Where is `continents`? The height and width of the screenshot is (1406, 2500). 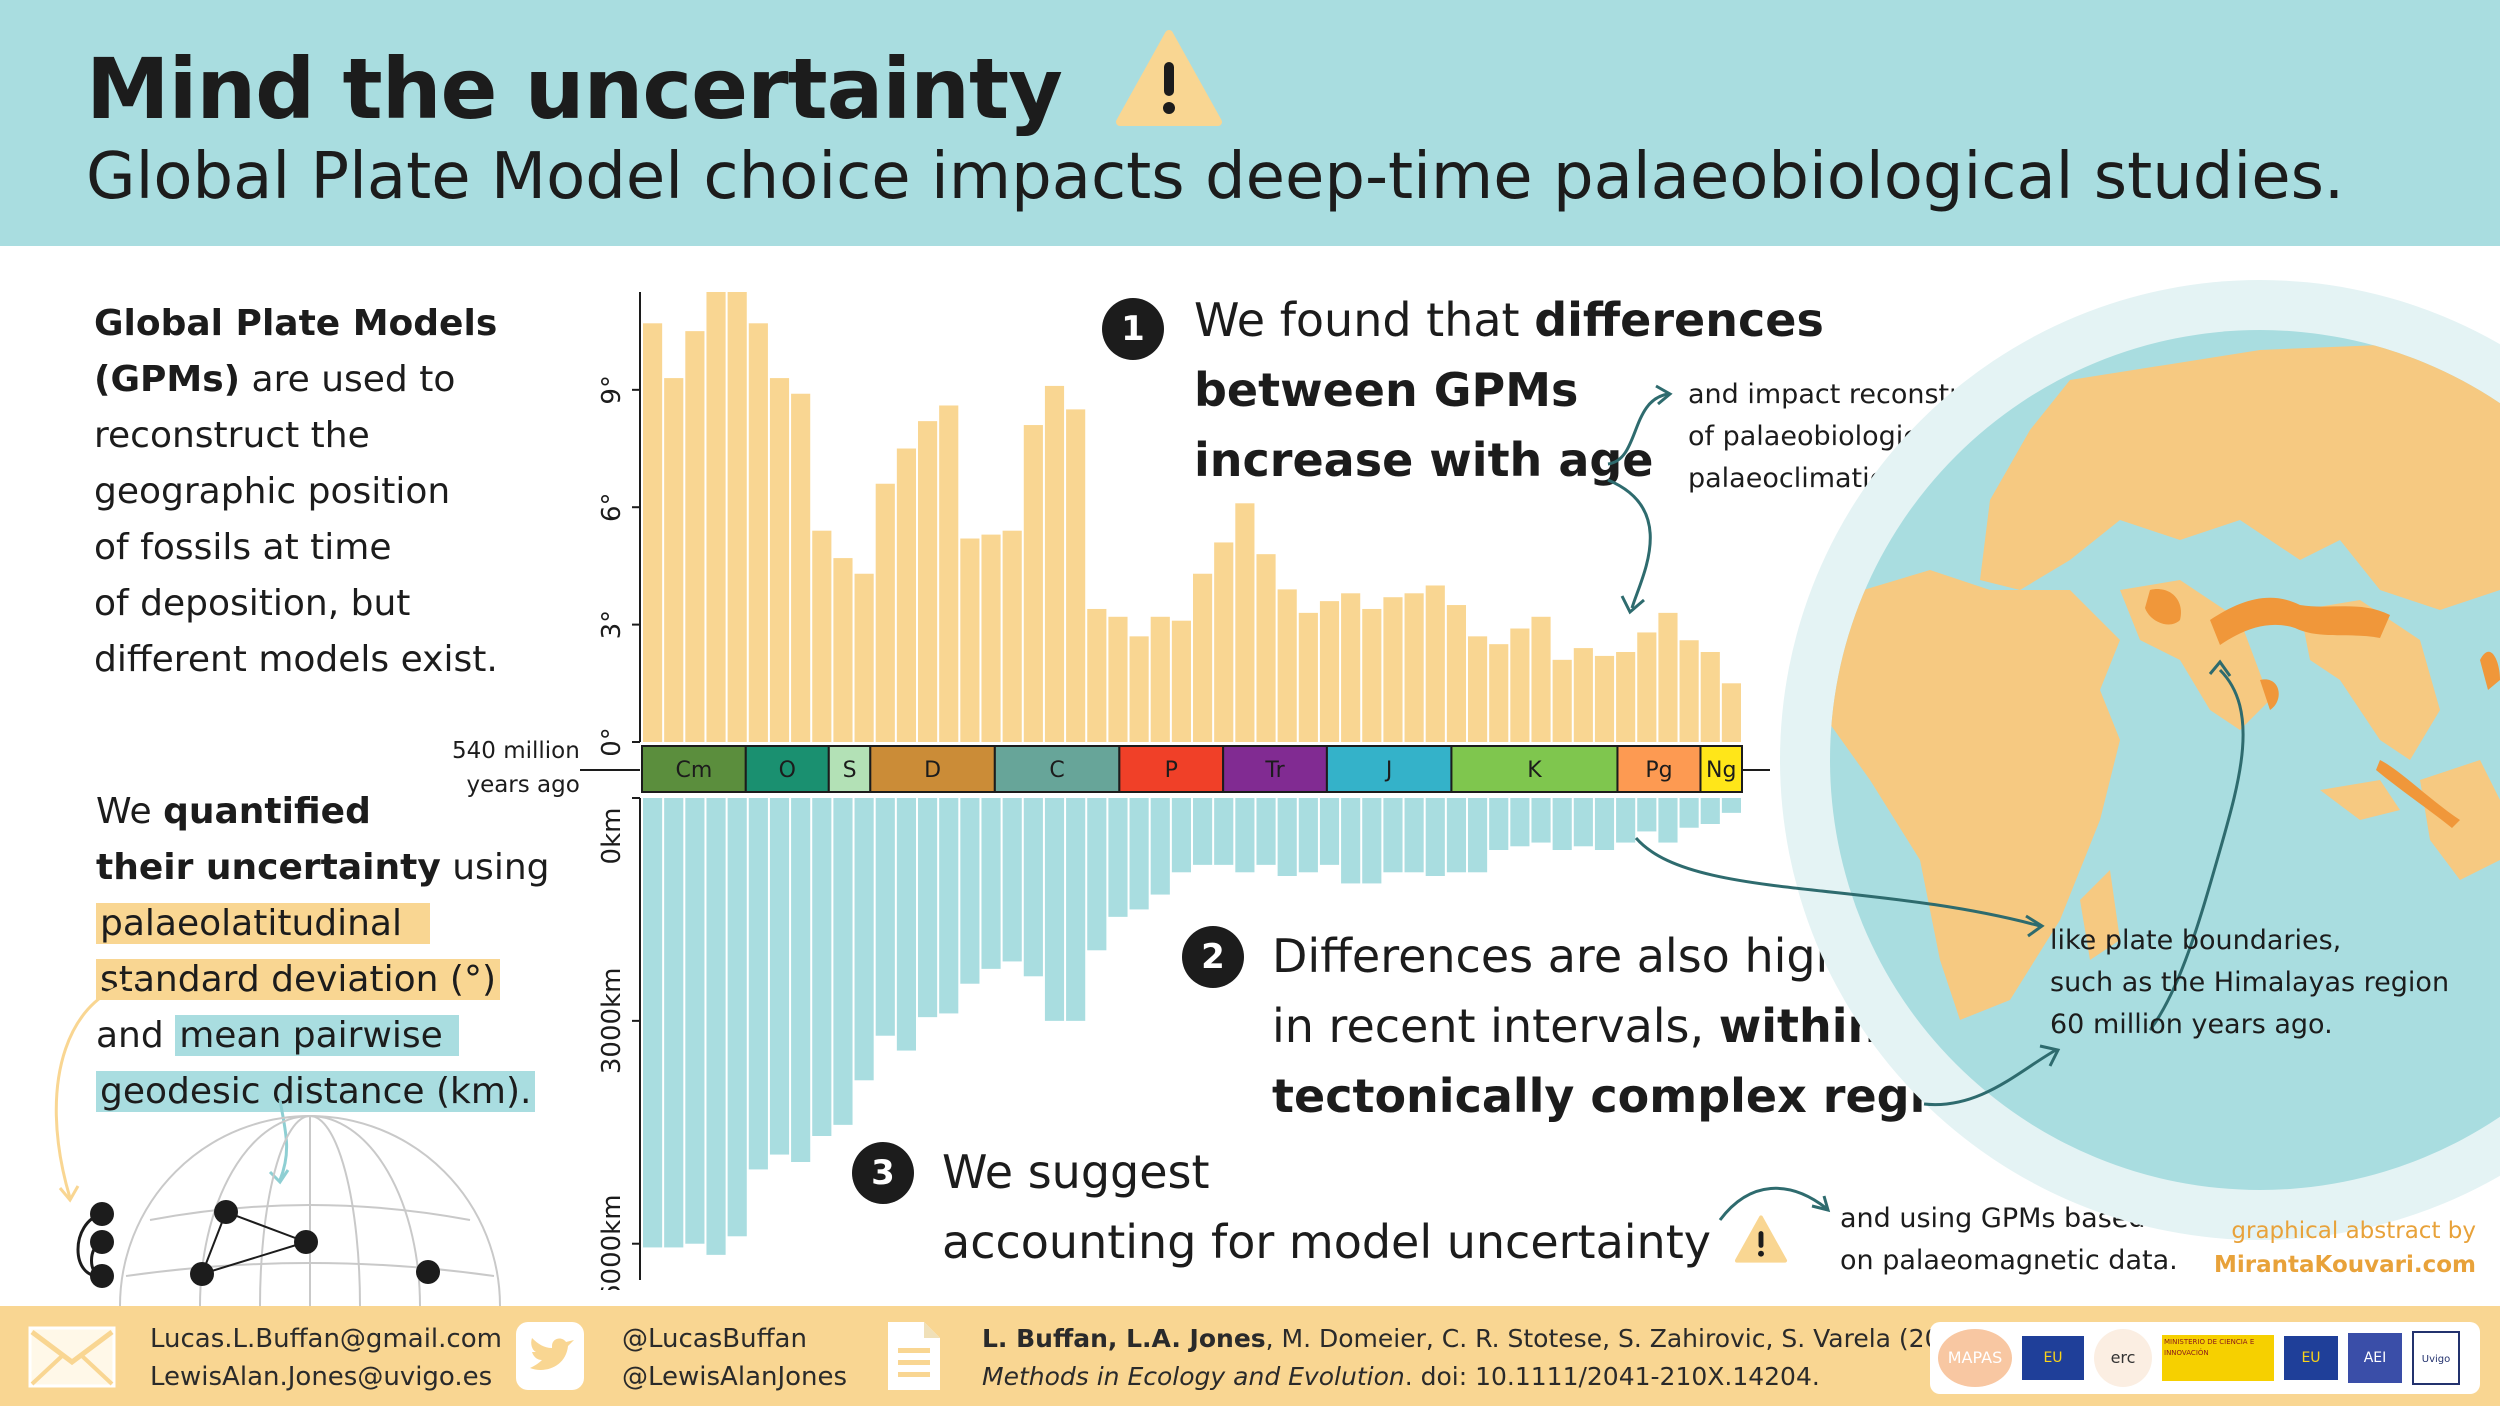 continents is located at coordinates (2165, 680).